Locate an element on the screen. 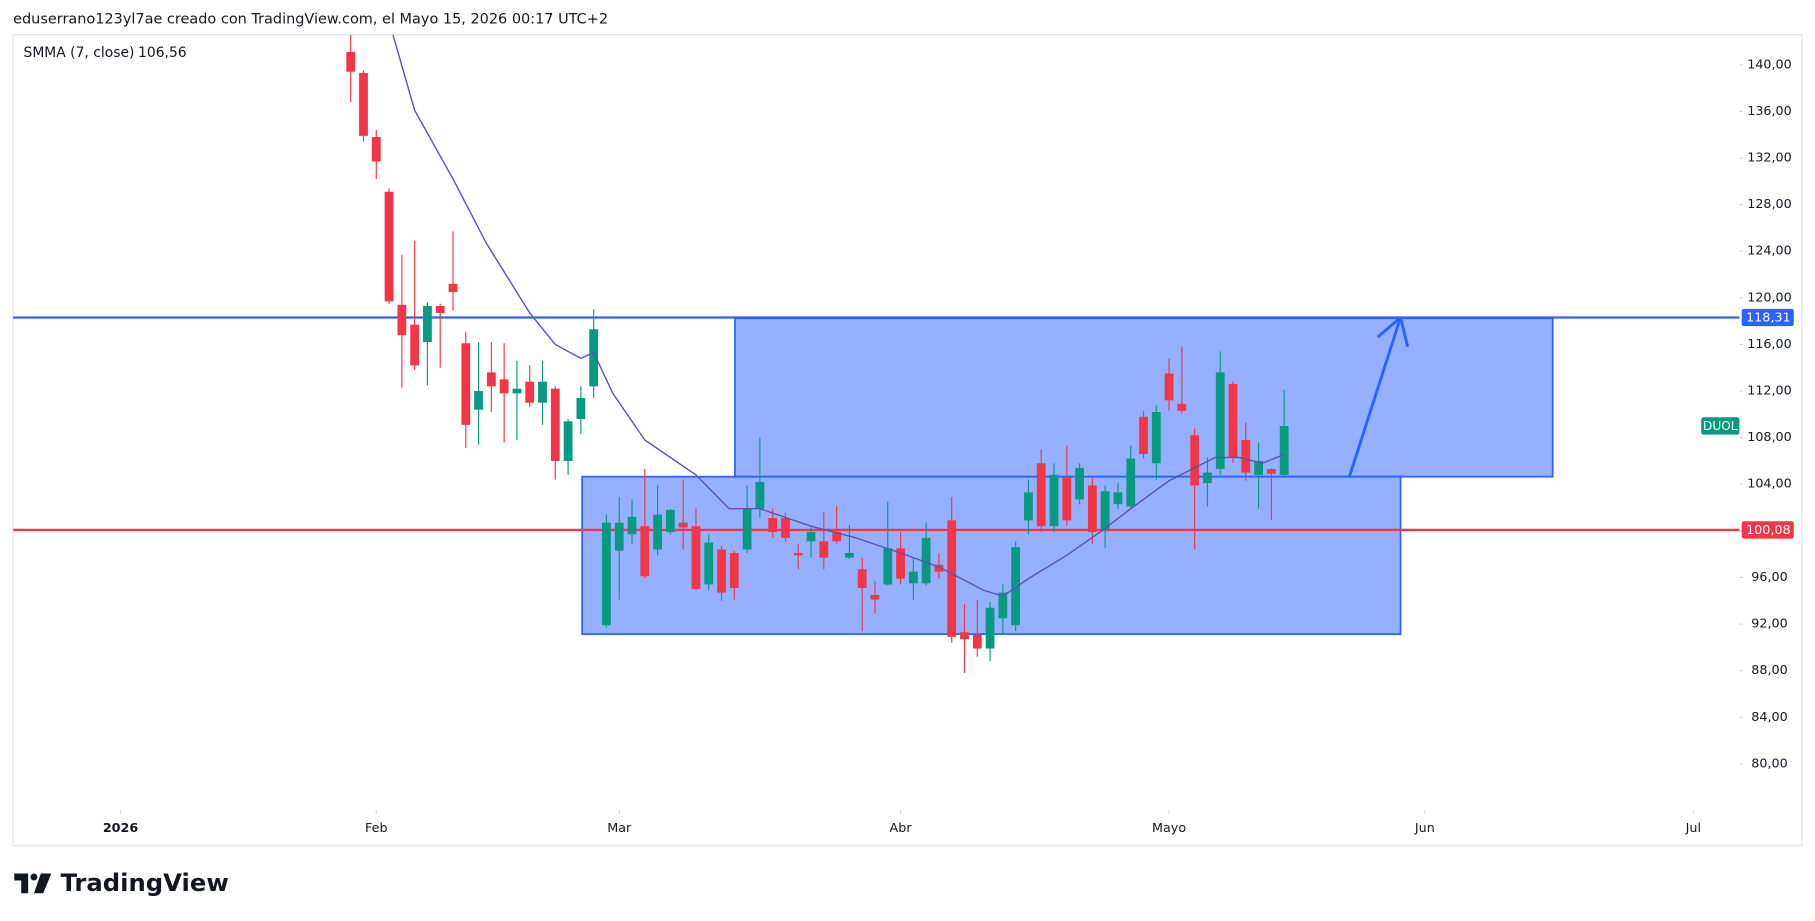 The image size is (1815, 921). x-tick-label: Jun is located at coordinates (1424, 827).